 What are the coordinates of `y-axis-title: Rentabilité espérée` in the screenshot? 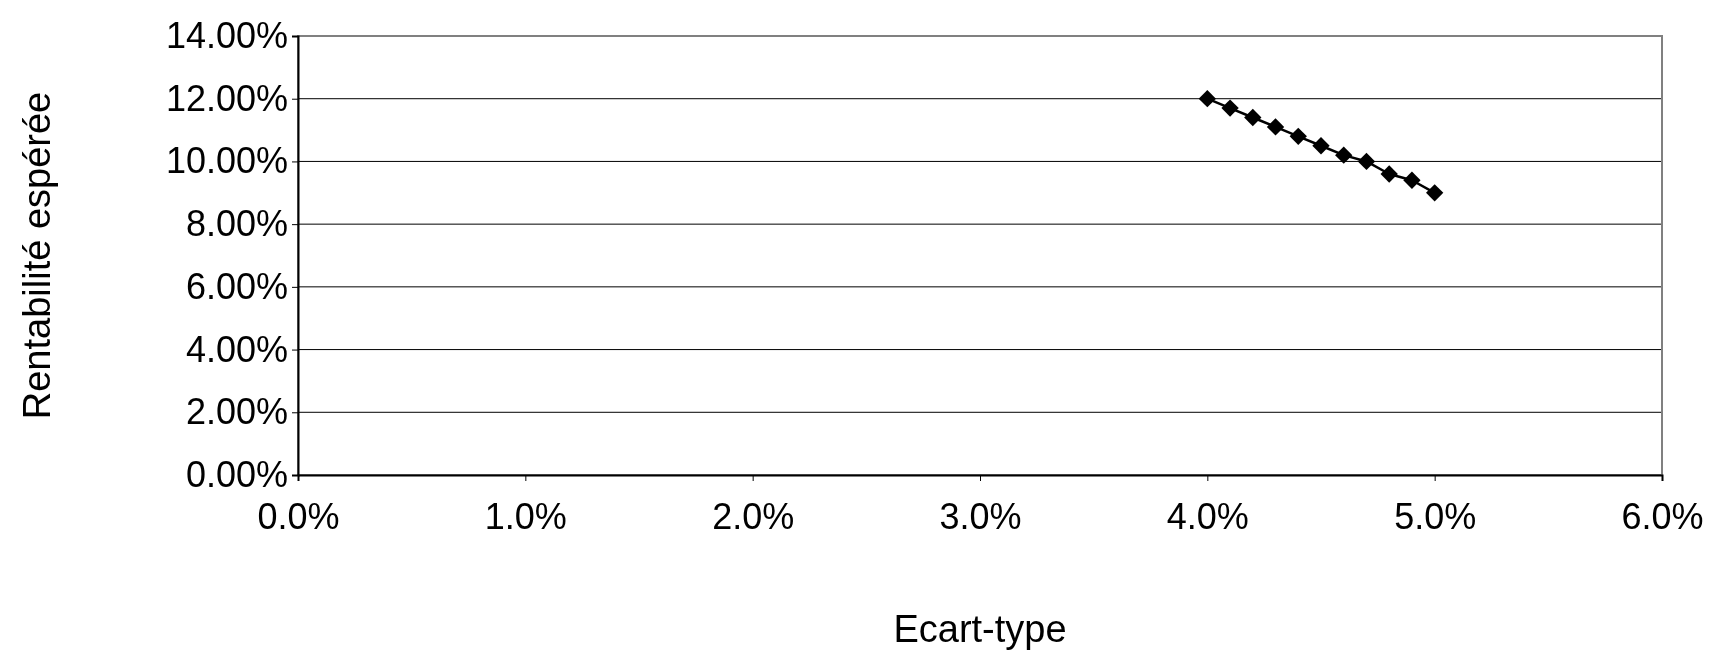 It's located at (37, 255).